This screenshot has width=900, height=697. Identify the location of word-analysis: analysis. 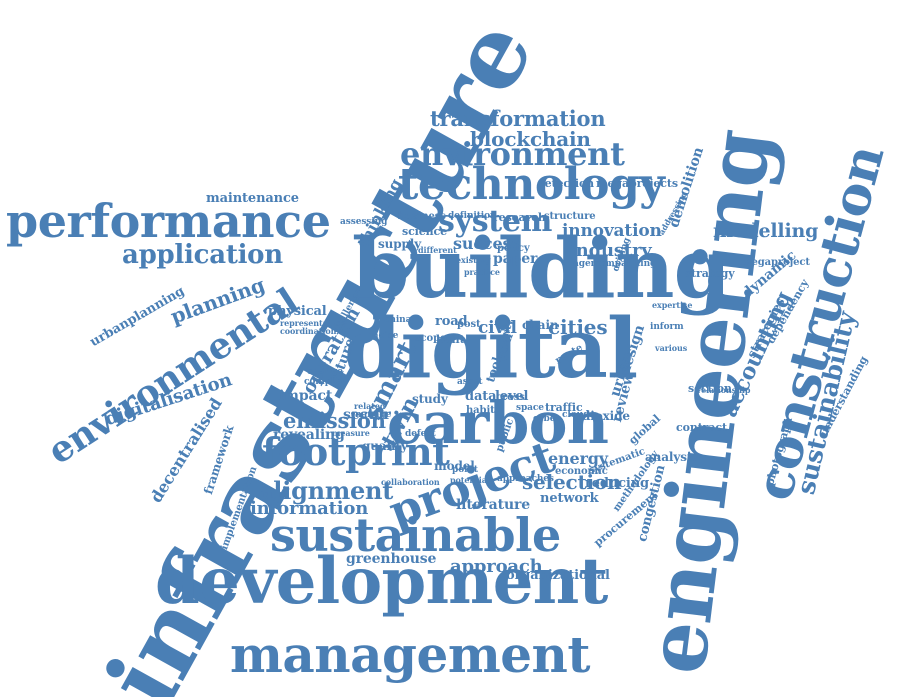
(671, 457).